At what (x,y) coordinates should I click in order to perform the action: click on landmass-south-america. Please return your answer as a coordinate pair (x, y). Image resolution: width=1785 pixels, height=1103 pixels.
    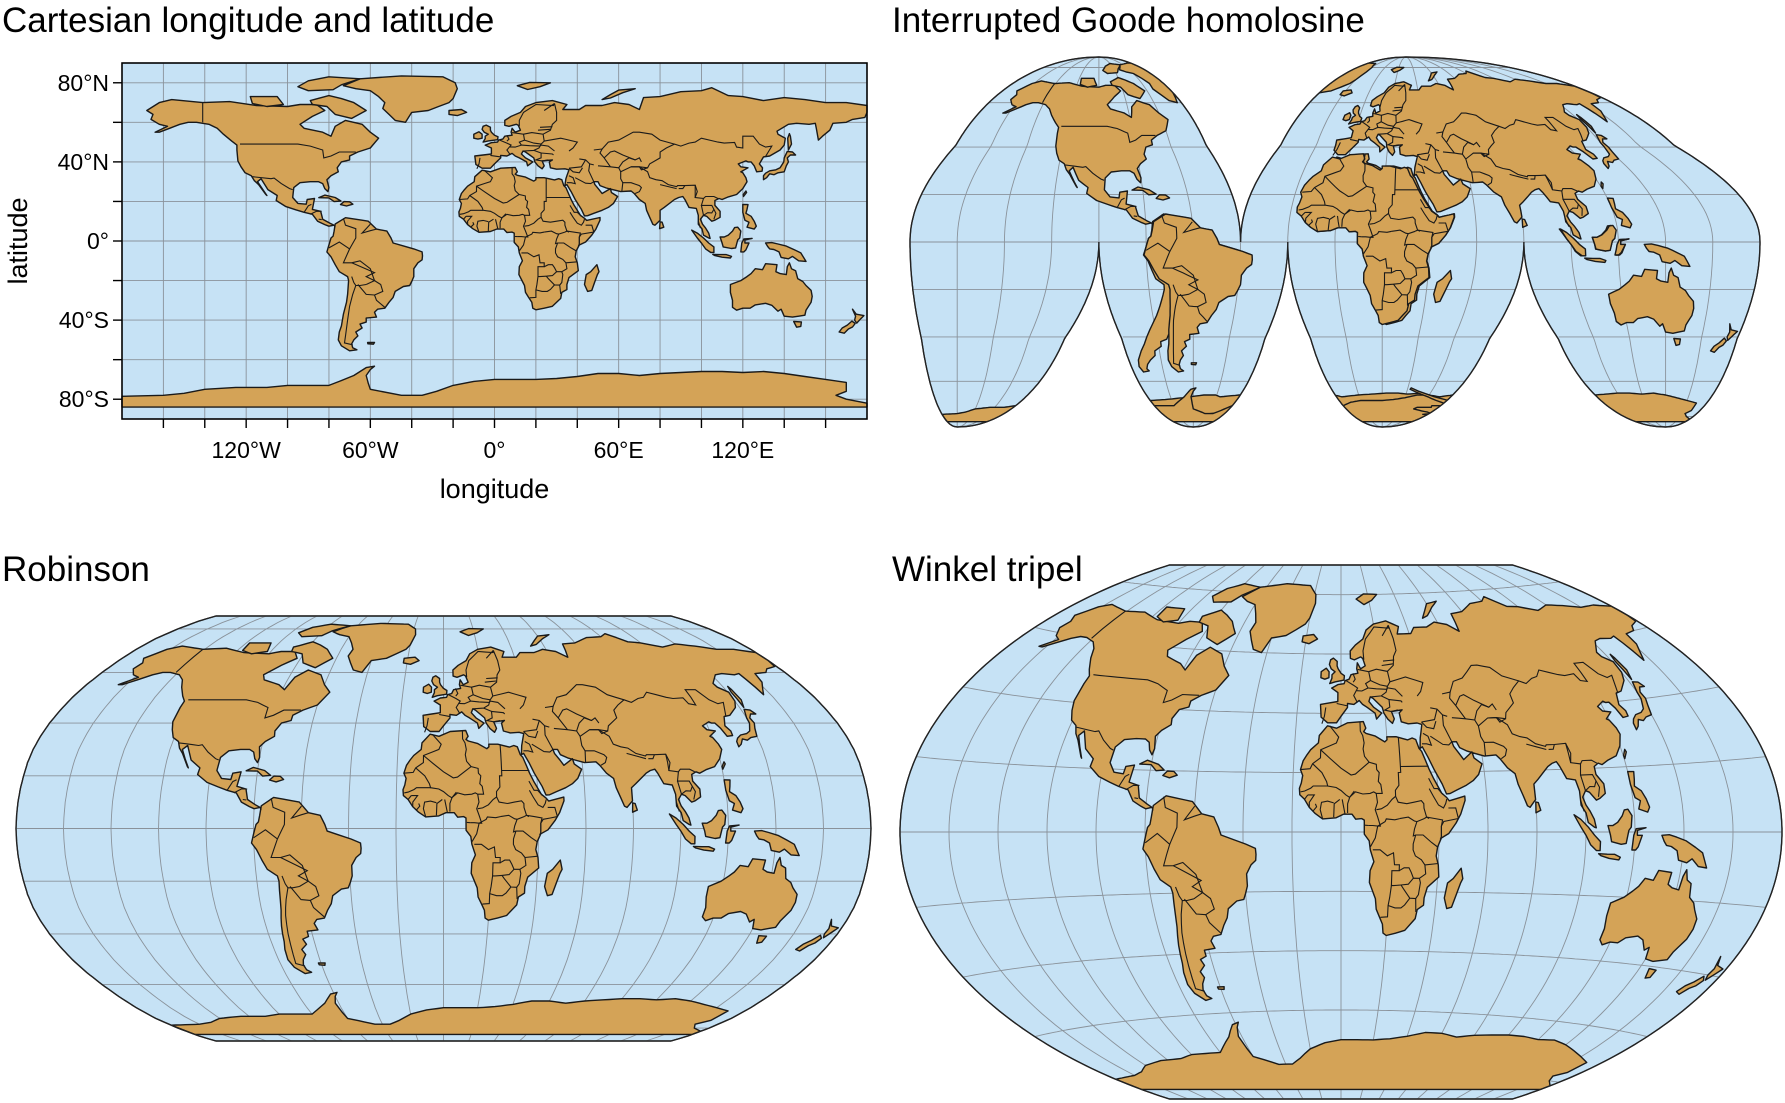
    Looking at the image, I should click on (1198, 293).